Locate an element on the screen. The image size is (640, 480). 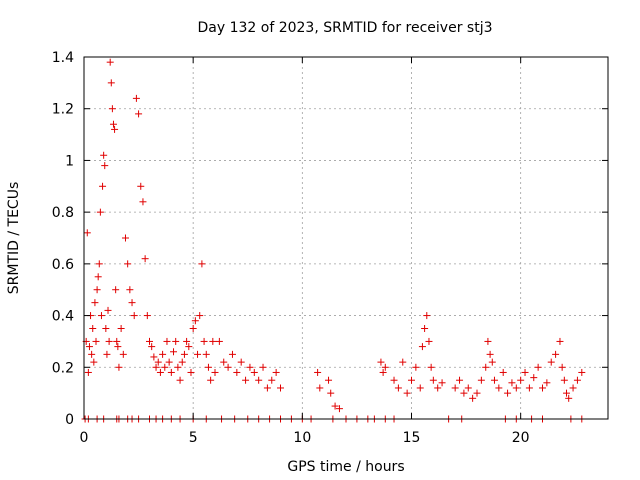
y-tick-label: 0.6 is located at coordinates (63, 265).